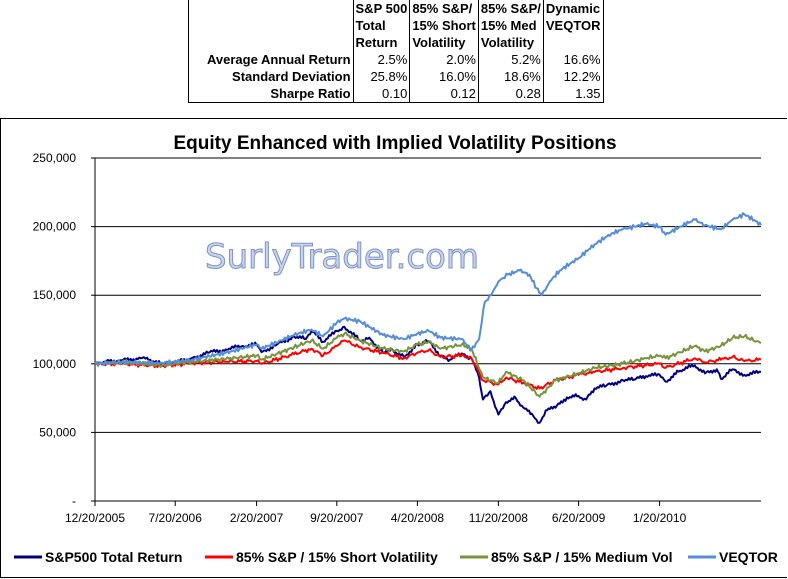 This screenshot has width=788, height=579. Describe the element at coordinates (342, 257) in the screenshot. I see `watermark: SurlyTrader.com` at that location.